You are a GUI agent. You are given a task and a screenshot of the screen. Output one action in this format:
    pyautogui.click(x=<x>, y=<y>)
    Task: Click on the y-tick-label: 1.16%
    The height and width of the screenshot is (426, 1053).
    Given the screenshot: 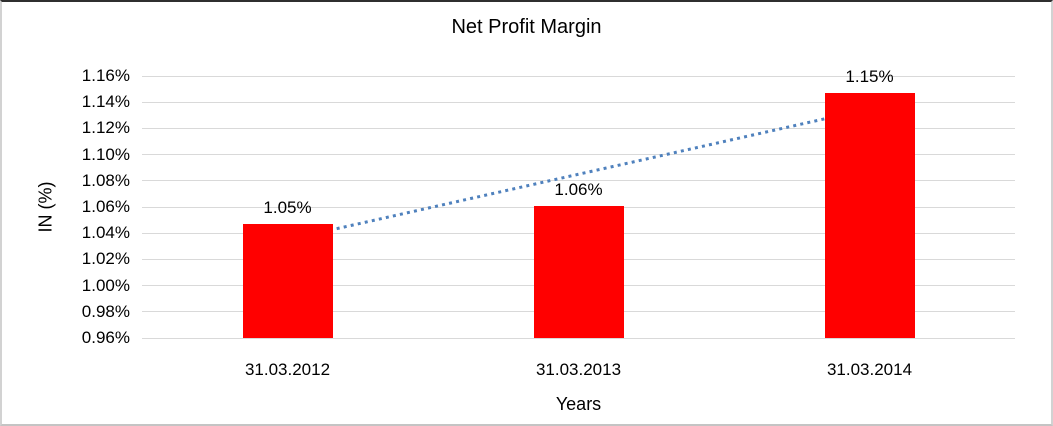 What is the action you would take?
    pyautogui.click(x=105, y=75)
    